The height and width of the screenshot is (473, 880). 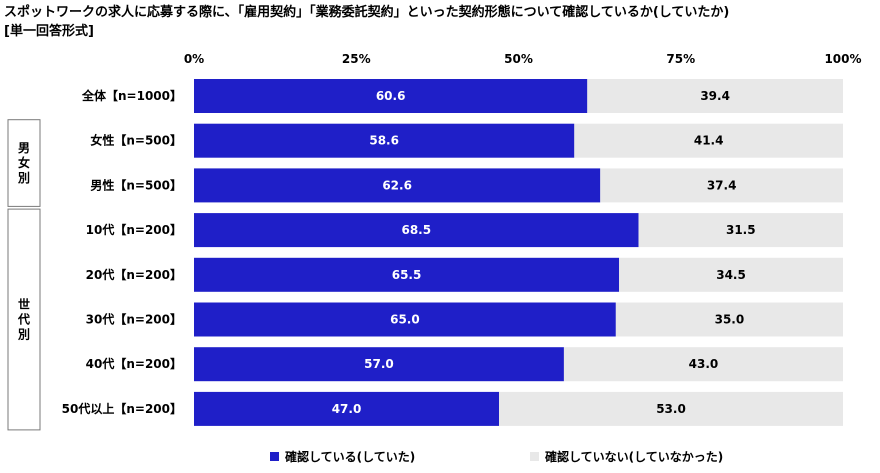 I want to click on category-label: 全体【n=1000】, so click(x=131, y=95).